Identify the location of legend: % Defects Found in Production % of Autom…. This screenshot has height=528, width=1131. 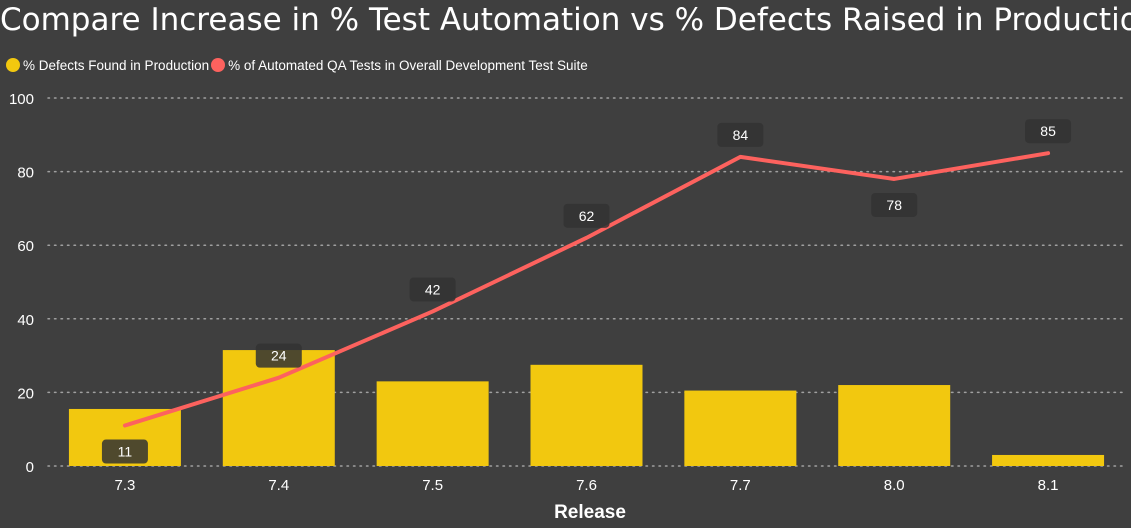
(298, 65).